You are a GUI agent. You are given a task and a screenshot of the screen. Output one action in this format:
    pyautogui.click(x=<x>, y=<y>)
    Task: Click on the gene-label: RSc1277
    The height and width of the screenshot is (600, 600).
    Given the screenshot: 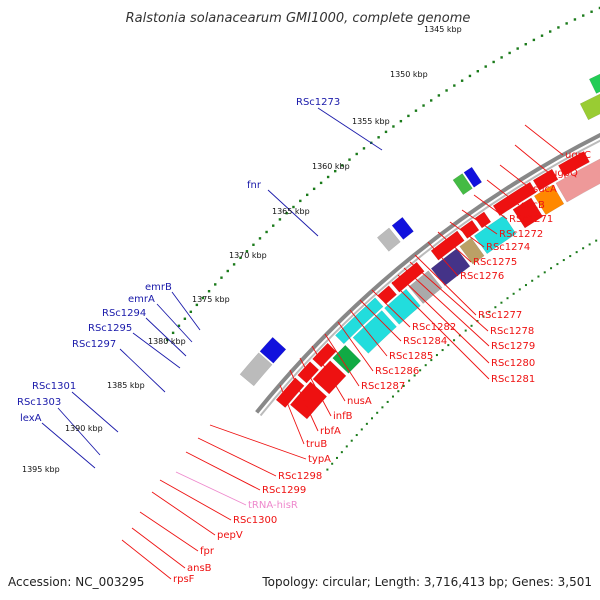 What is the action you would take?
    pyautogui.click(x=500, y=315)
    